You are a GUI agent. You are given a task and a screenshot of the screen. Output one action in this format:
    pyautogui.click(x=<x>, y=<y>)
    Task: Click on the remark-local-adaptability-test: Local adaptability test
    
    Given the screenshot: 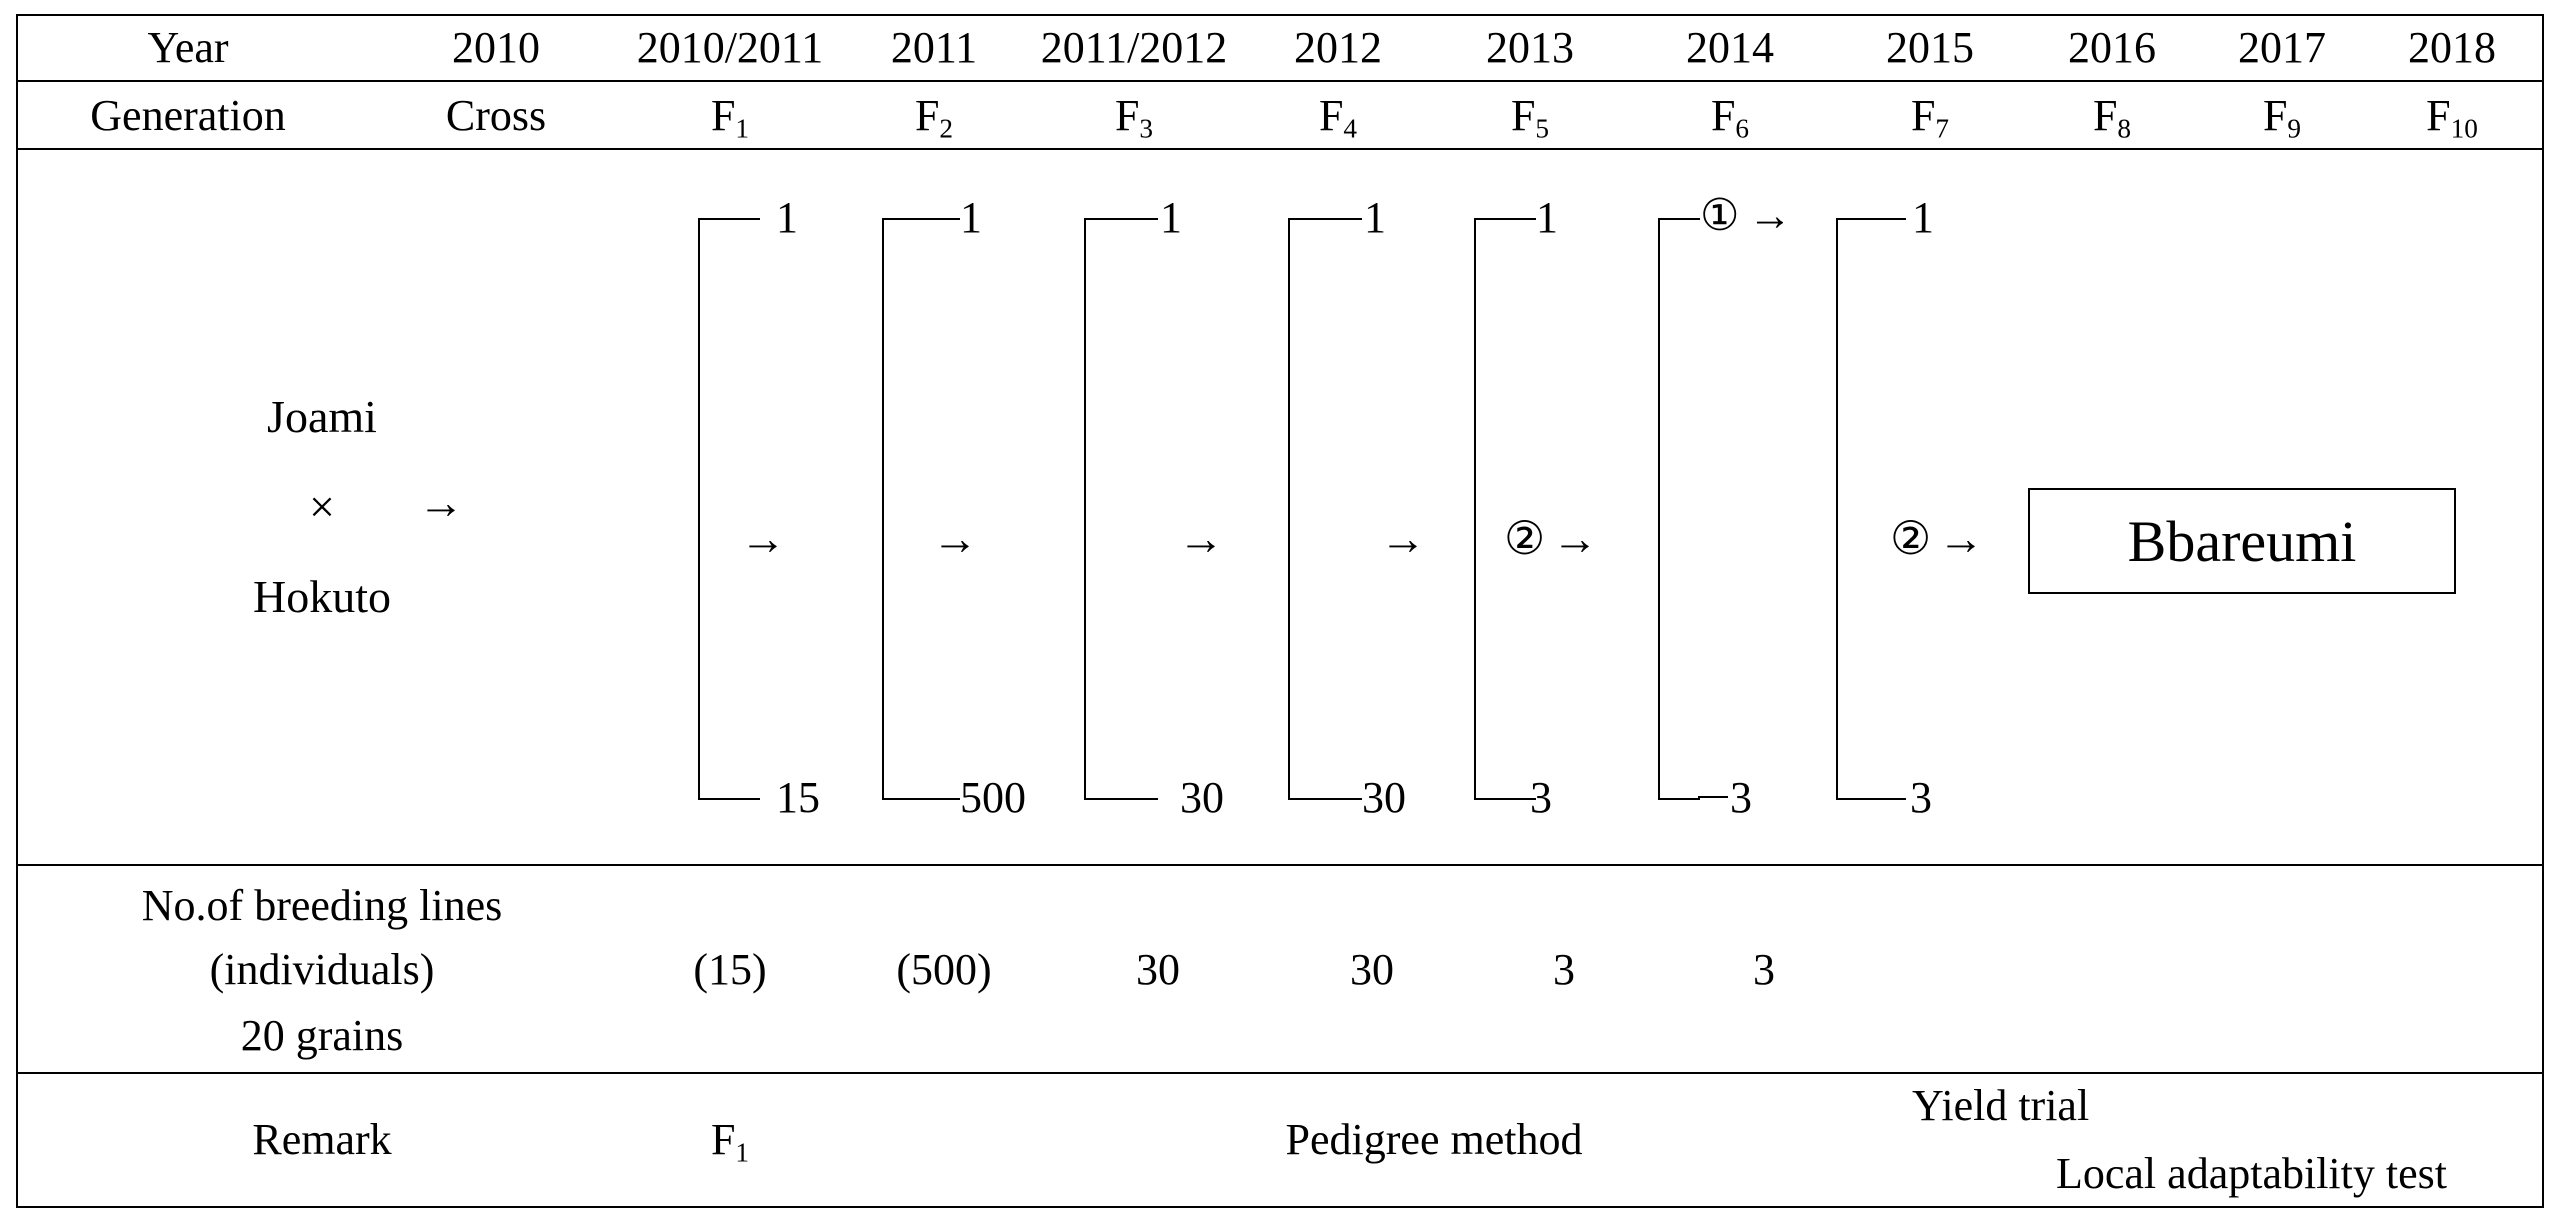 What is the action you would take?
    pyautogui.click(x=2251, y=1173)
    